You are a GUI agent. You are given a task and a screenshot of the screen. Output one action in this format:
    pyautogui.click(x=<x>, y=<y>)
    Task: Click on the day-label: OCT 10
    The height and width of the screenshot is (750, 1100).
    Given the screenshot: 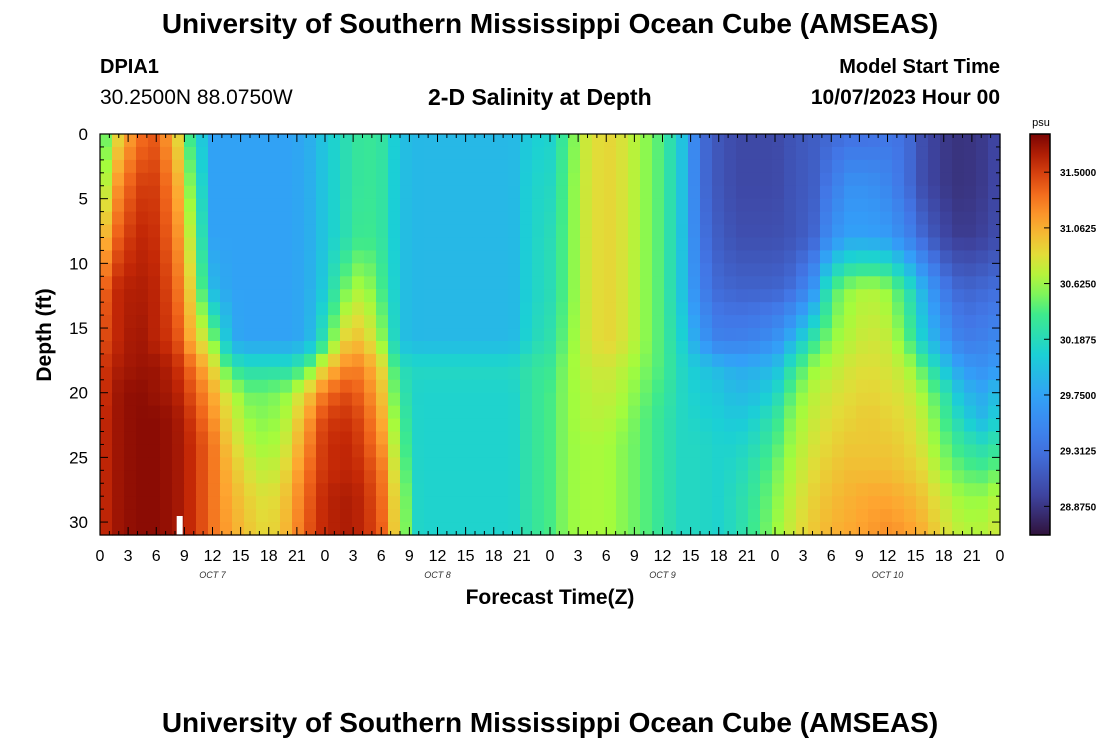 What is the action you would take?
    pyautogui.click(x=888, y=575)
    